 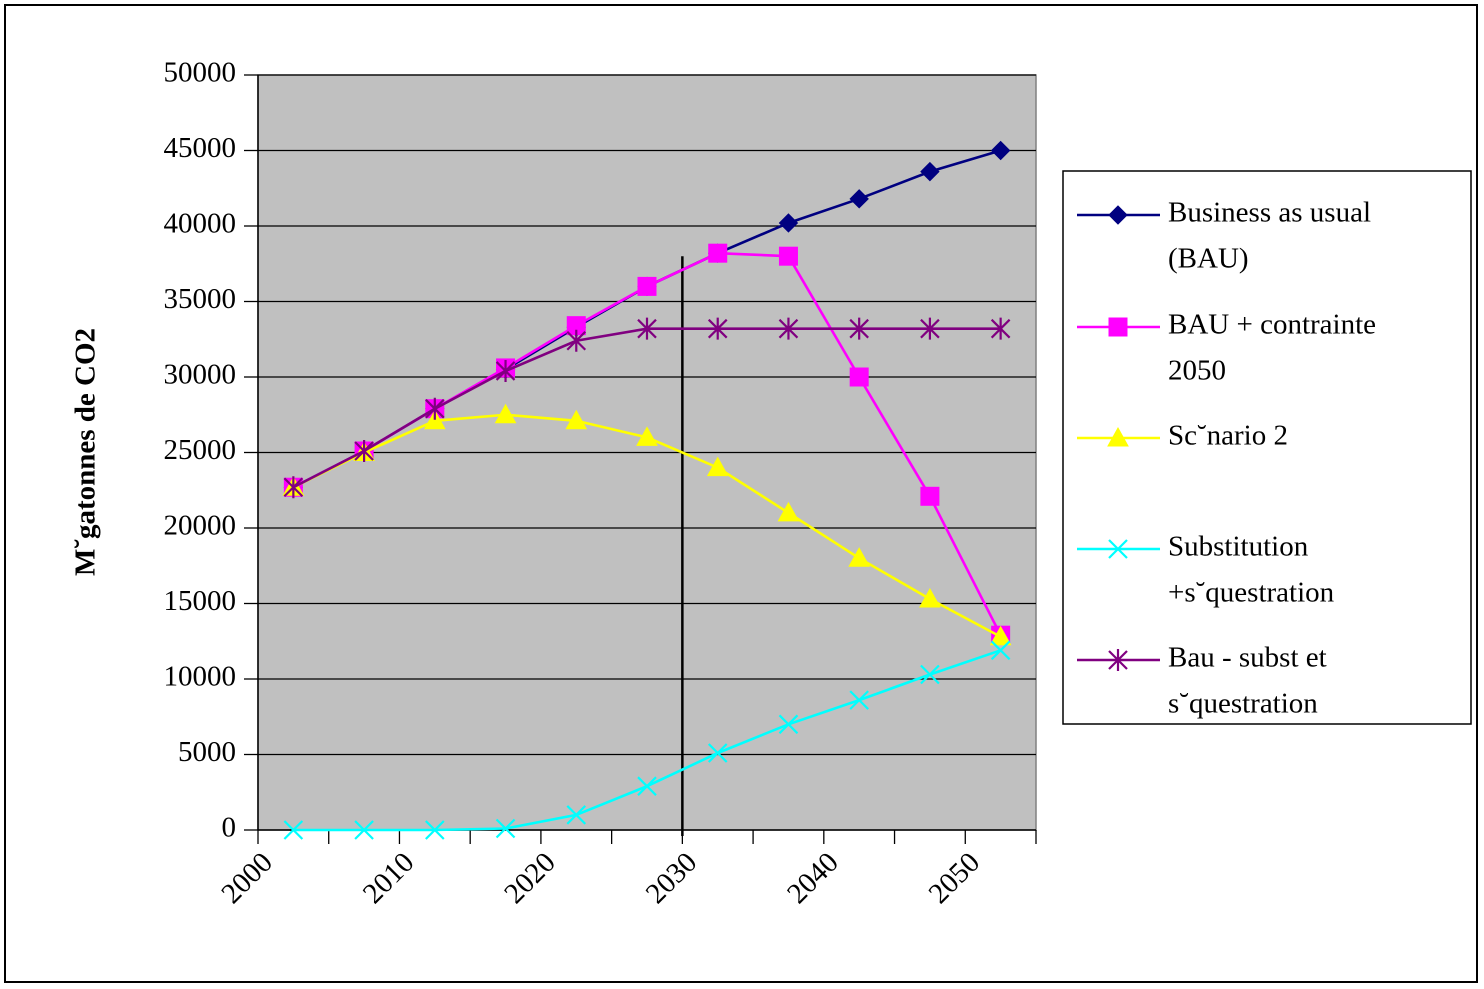 What do you see at coordinates (247, 878) in the screenshot?
I see `x-tick-label: 2000` at bounding box center [247, 878].